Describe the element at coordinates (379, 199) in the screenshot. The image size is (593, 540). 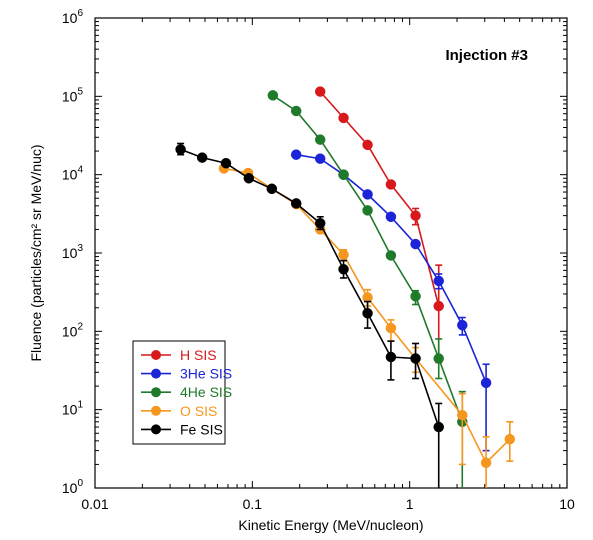
I see `series-line` at that location.